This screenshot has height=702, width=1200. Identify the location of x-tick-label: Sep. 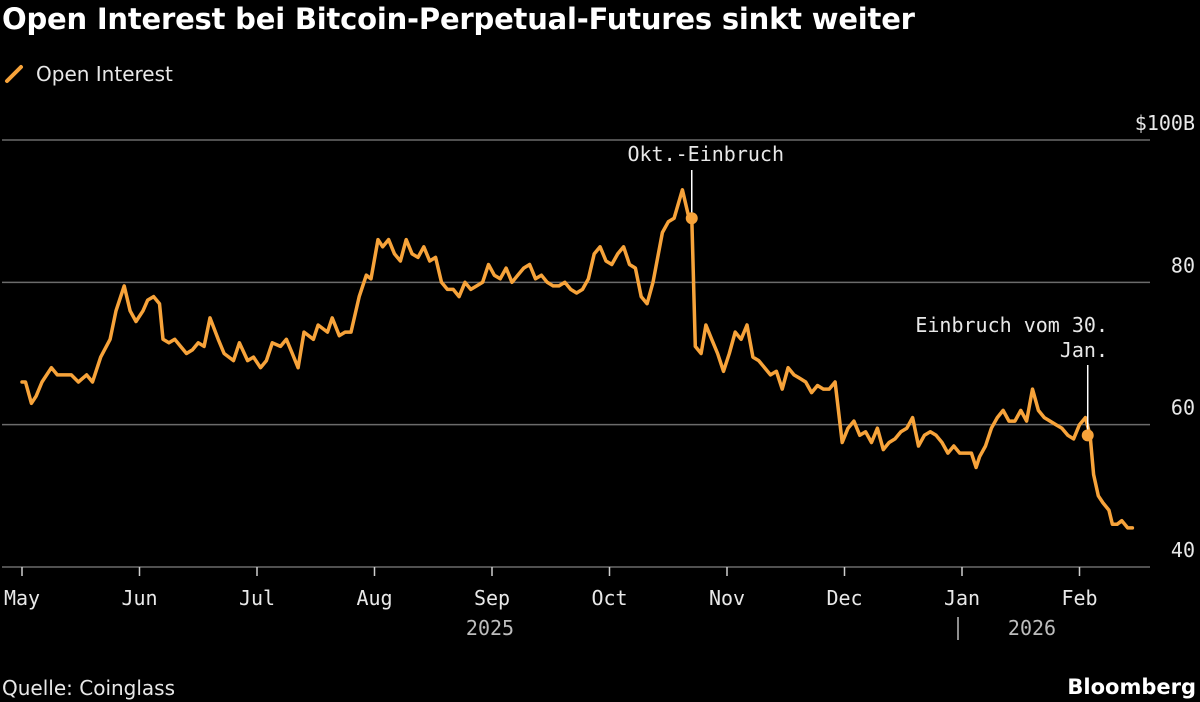
(492, 598).